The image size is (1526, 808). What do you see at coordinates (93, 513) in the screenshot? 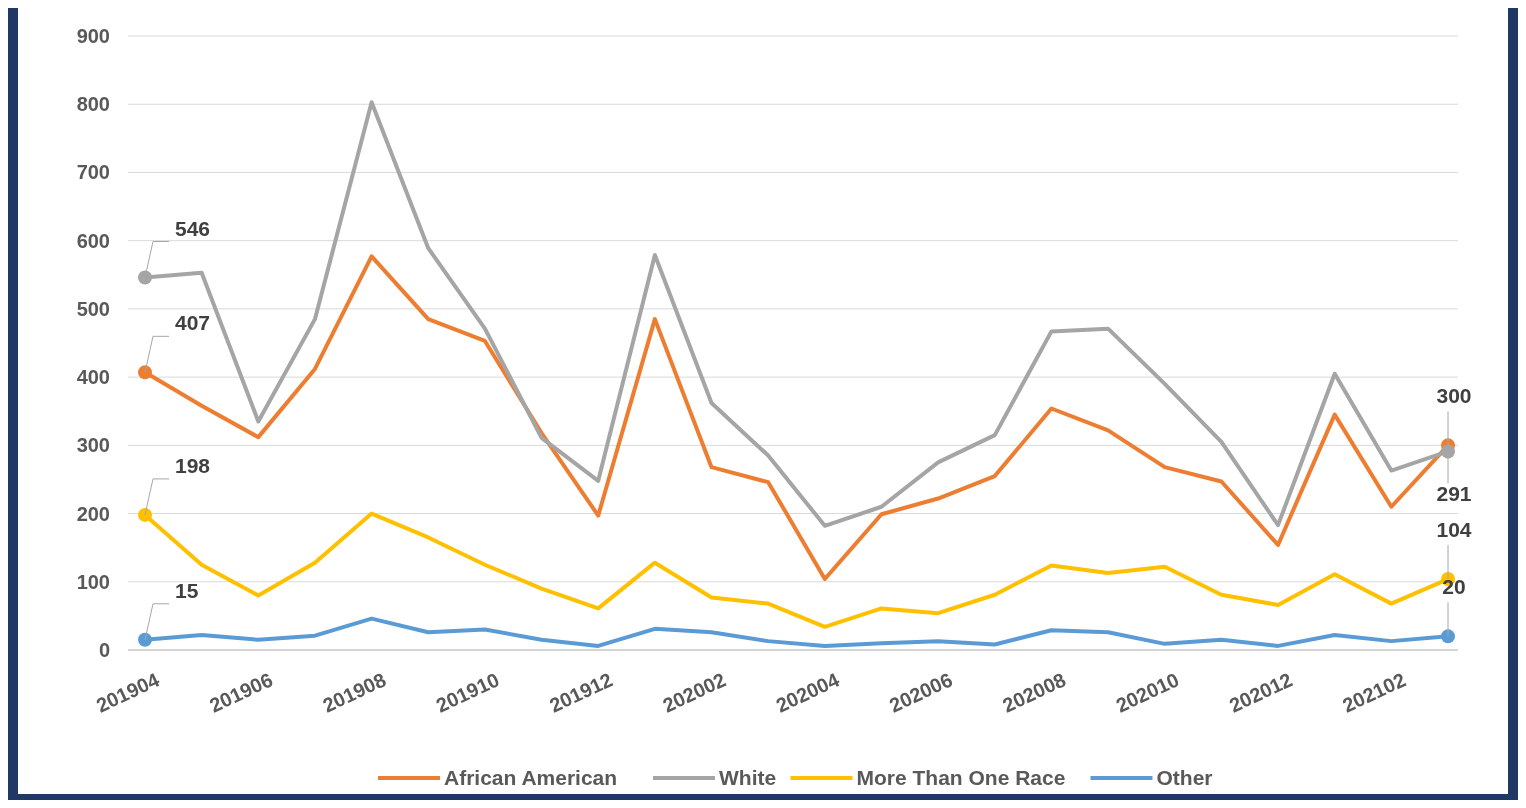
I see `y-tick-label: 200` at bounding box center [93, 513].